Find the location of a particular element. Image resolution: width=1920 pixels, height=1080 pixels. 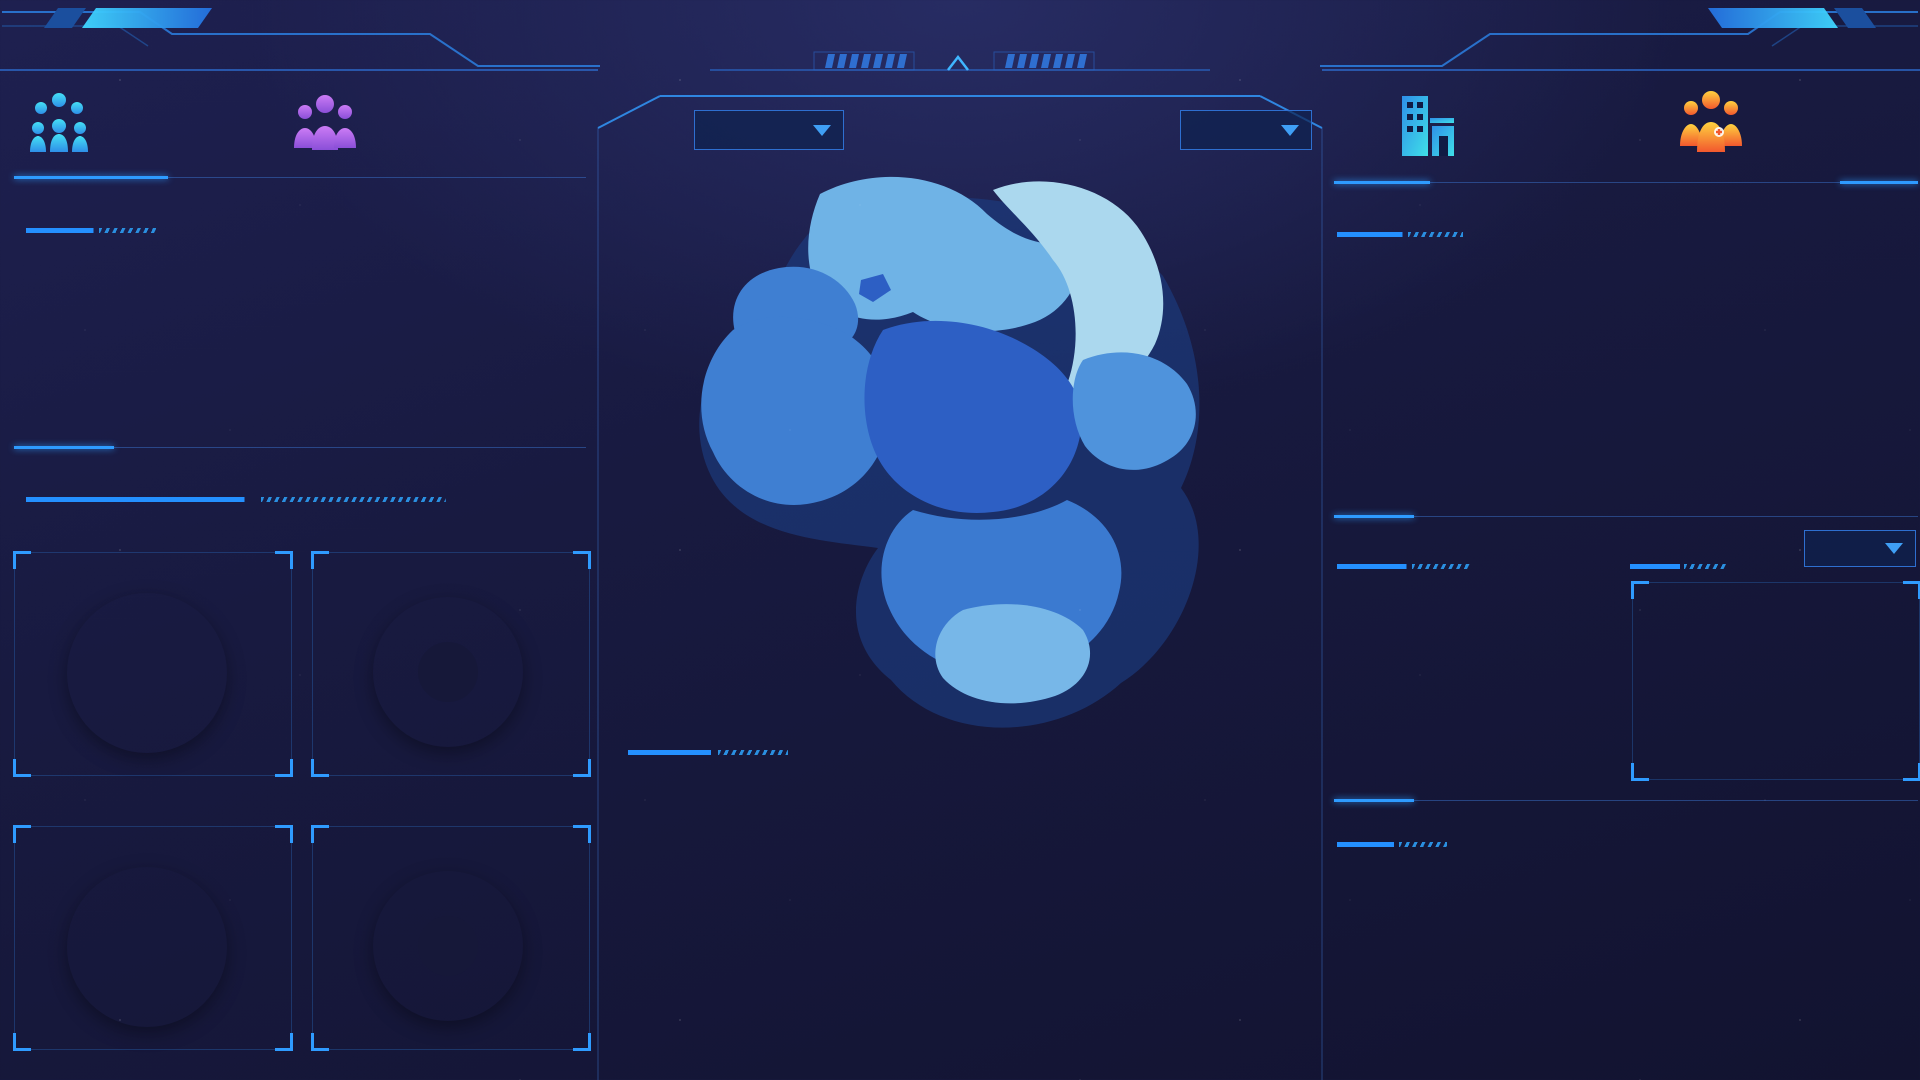

price-trend-chart is located at coordinates (1775, 680).